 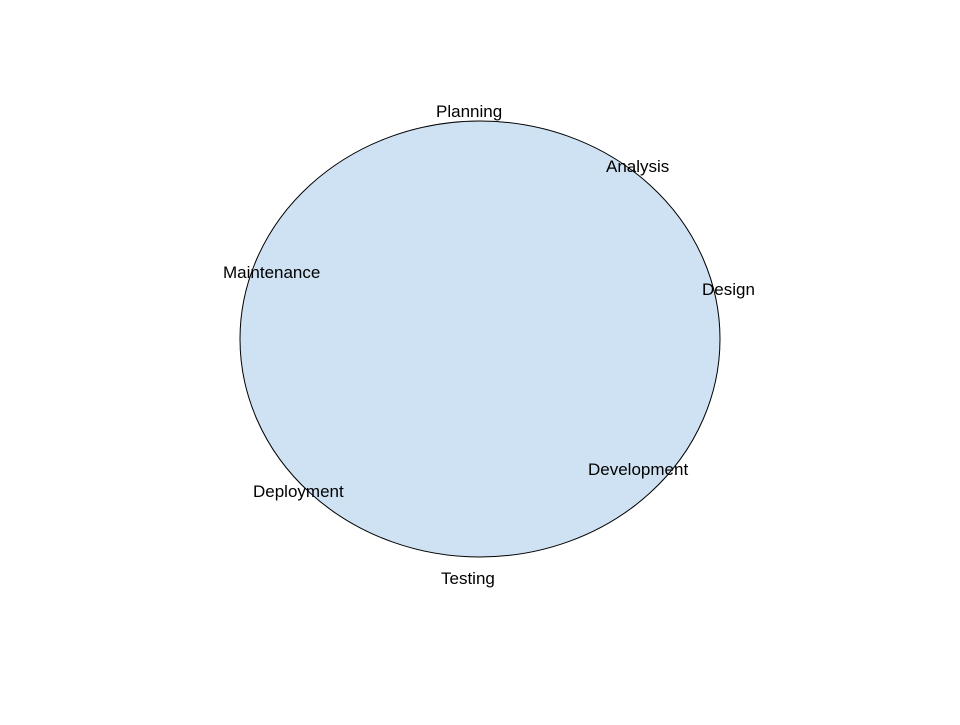 I want to click on stage-label-analysis: Analysis, so click(x=638, y=166).